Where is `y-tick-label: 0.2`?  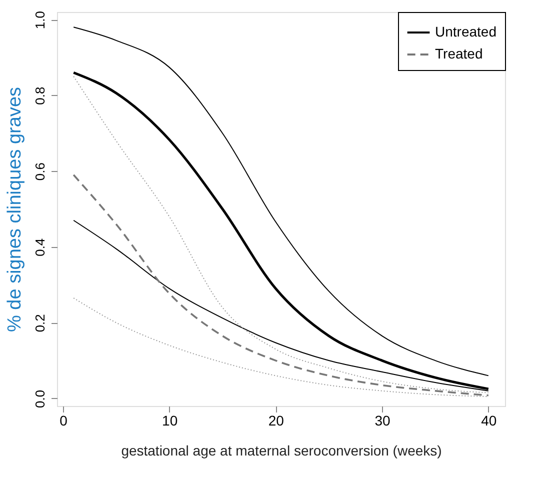
y-tick-label: 0.2 is located at coordinates (40, 323).